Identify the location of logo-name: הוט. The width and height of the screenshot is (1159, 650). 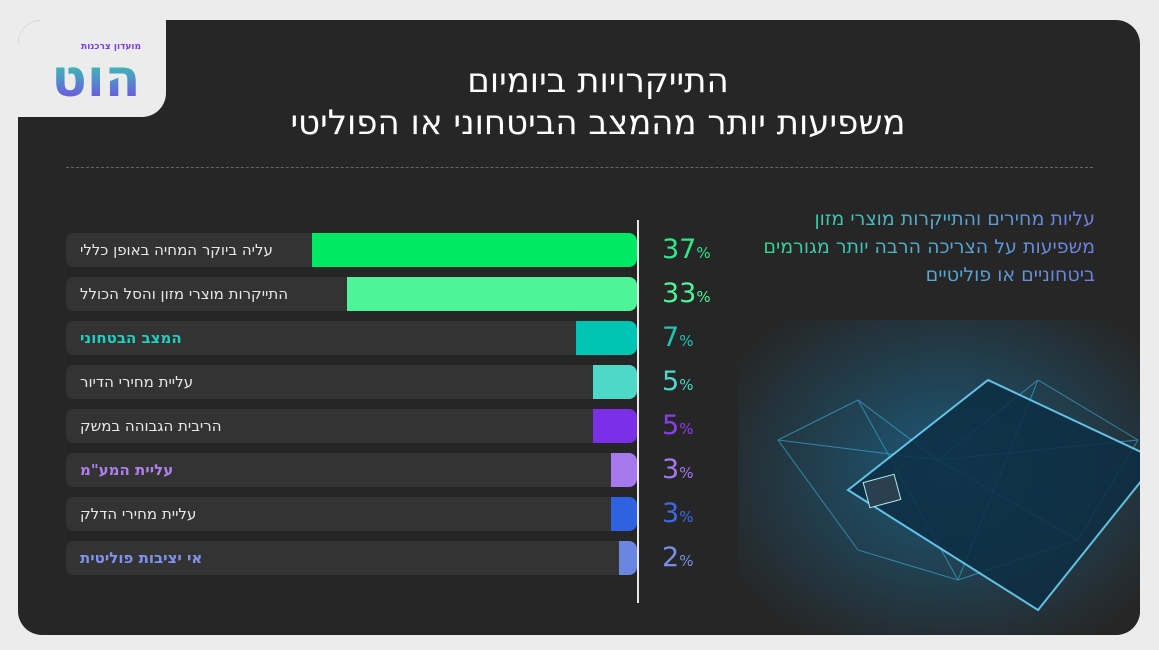
(96, 79).